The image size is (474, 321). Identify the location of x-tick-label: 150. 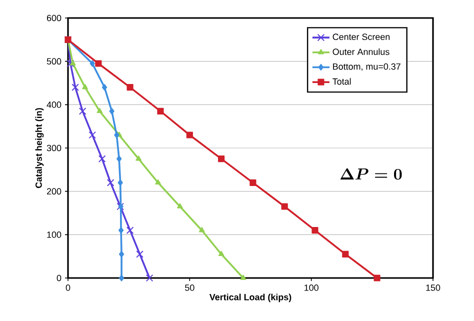
(433, 287).